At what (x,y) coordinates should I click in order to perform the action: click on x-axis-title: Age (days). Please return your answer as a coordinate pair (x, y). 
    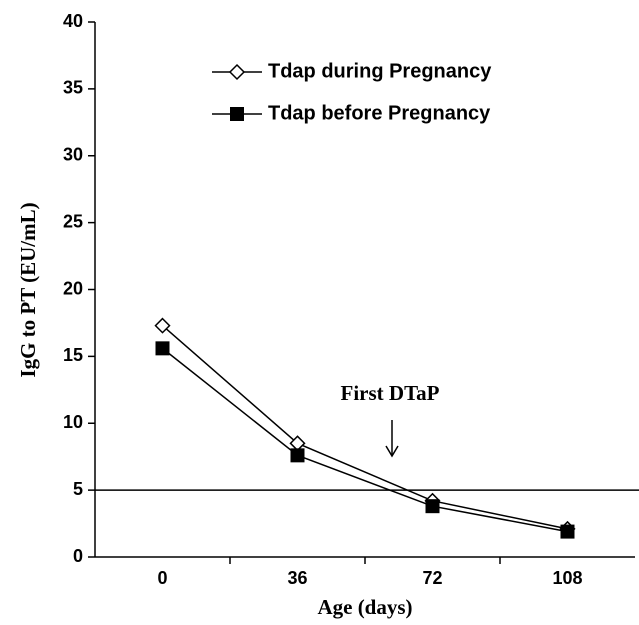
    Looking at the image, I should click on (364, 607).